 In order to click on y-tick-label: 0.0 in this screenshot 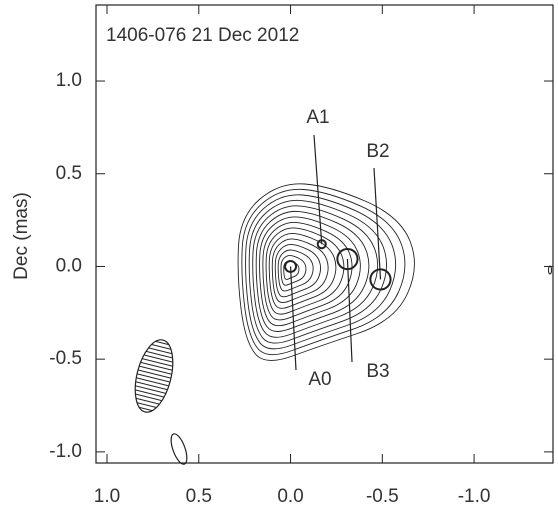, I will do `click(69, 265)`.